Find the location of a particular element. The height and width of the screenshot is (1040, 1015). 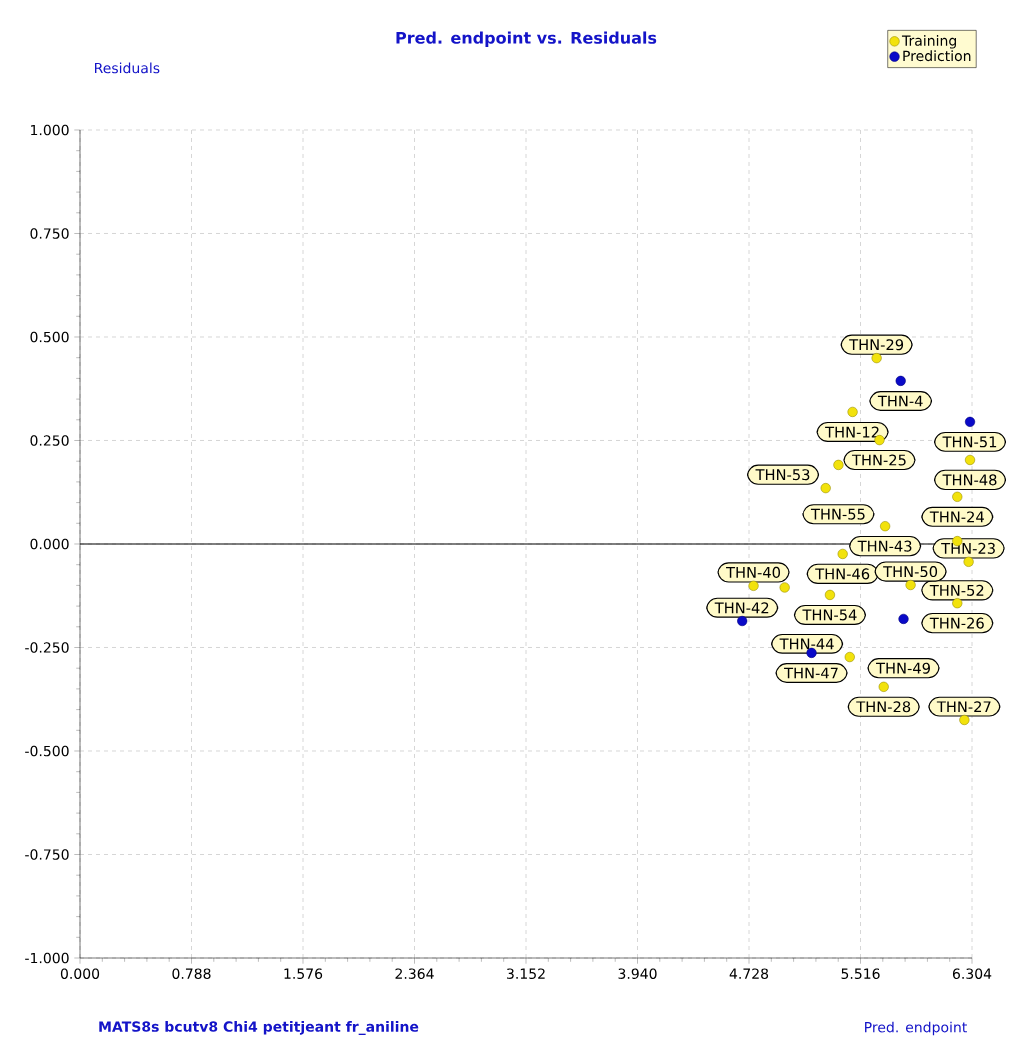

annotation: THN-51 is located at coordinates (969, 442).